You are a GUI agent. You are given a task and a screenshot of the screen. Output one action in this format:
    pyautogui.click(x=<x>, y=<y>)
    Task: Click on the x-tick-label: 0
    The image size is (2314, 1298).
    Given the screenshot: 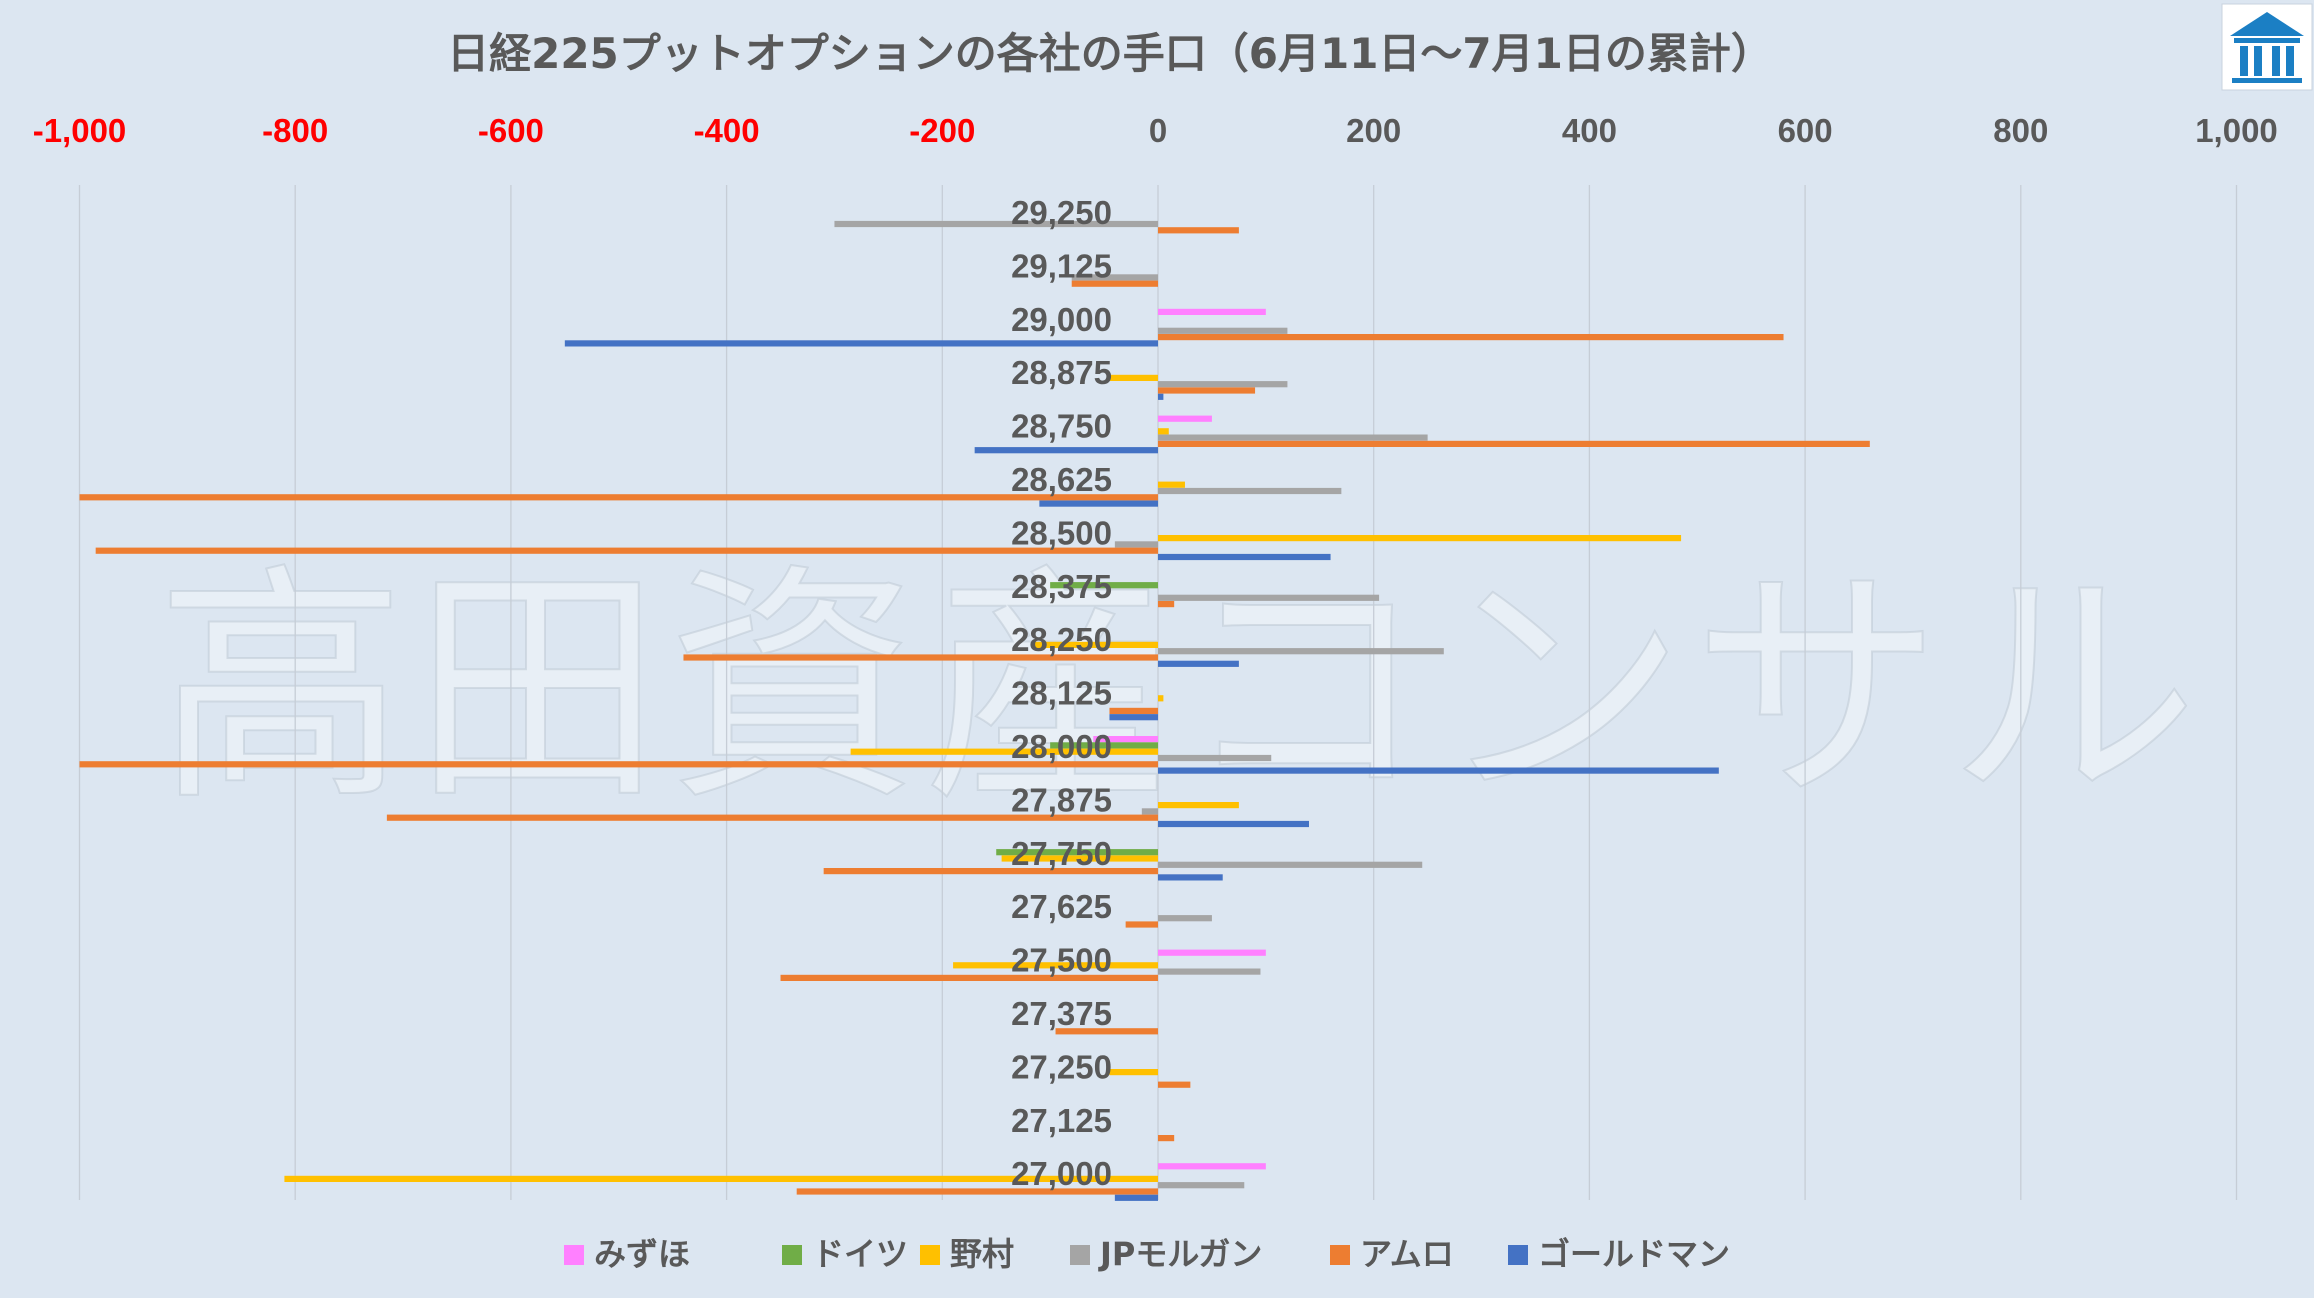 What is the action you would take?
    pyautogui.click(x=1158, y=130)
    